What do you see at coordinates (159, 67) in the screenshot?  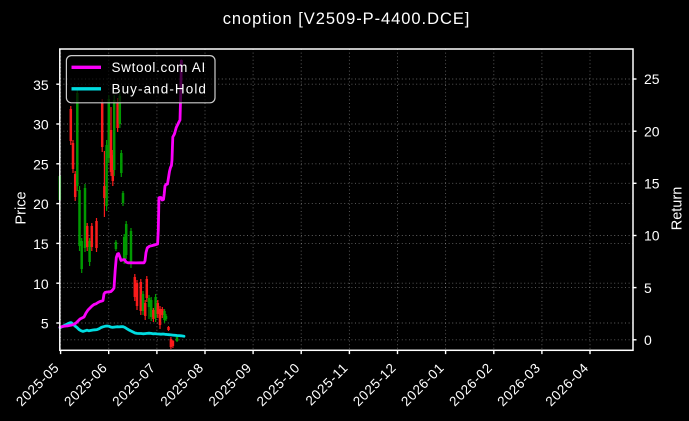 I see `svg-text: Swtool.com AI` at bounding box center [159, 67].